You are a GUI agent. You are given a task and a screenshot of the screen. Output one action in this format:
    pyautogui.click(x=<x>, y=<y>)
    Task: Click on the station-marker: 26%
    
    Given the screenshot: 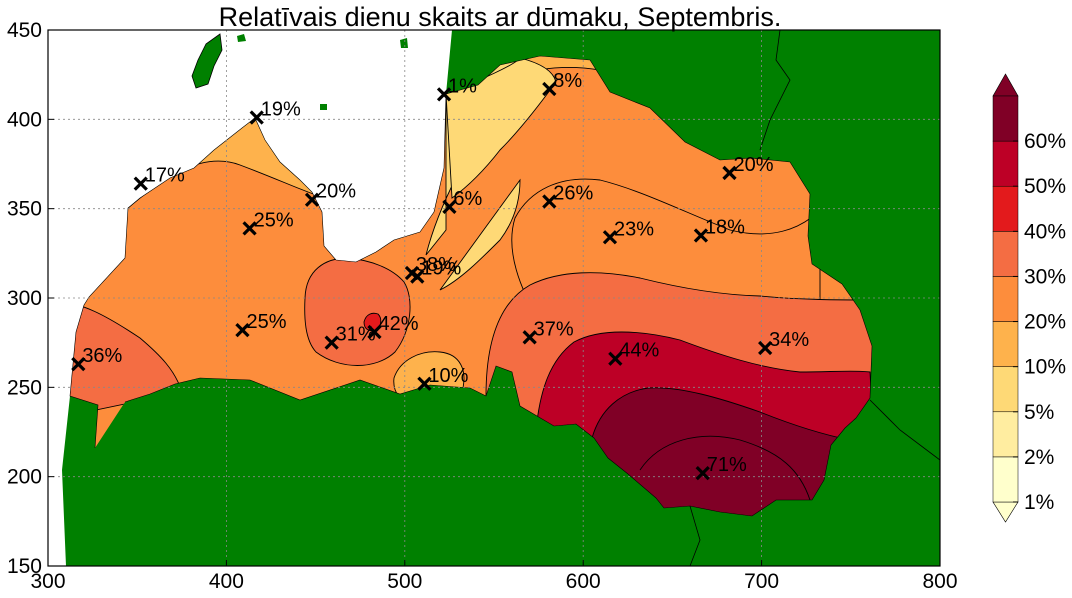 What is the action you would take?
    pyautogui.click(x=568, y=196)
    